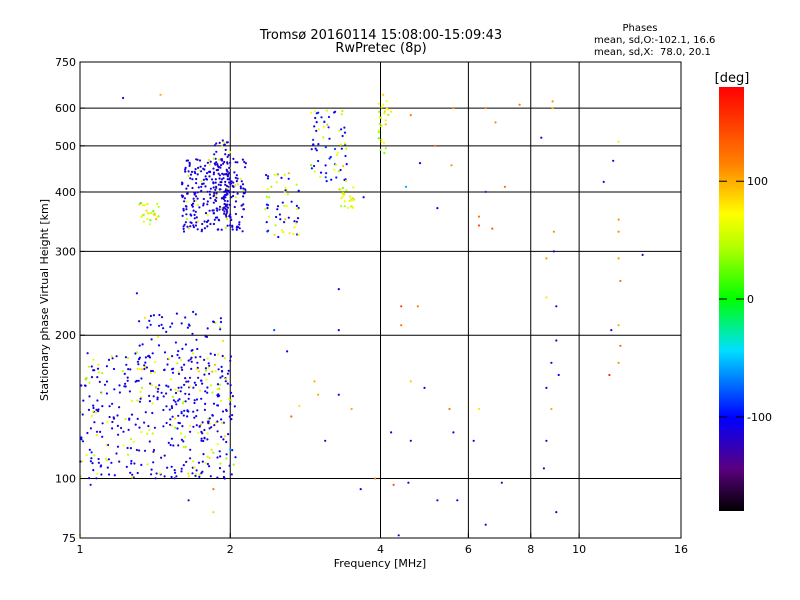 The height and width of the screenshot is (600, 800). What do you see at coordinates (530, 549) in the screenshot?
I see `x-tick-label: 8` at bounding box center [530, 549].